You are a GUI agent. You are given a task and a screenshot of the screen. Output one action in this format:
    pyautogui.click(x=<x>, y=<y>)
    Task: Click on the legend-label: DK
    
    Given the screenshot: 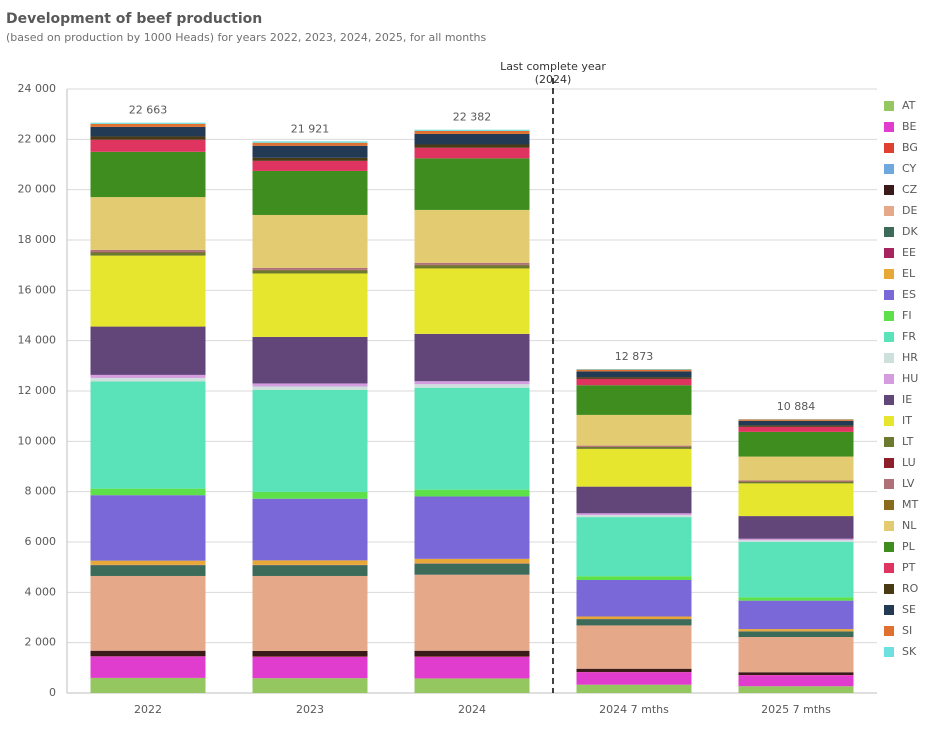 What is the action you would take?
    pyautogui.click(x=910, y=231)
    